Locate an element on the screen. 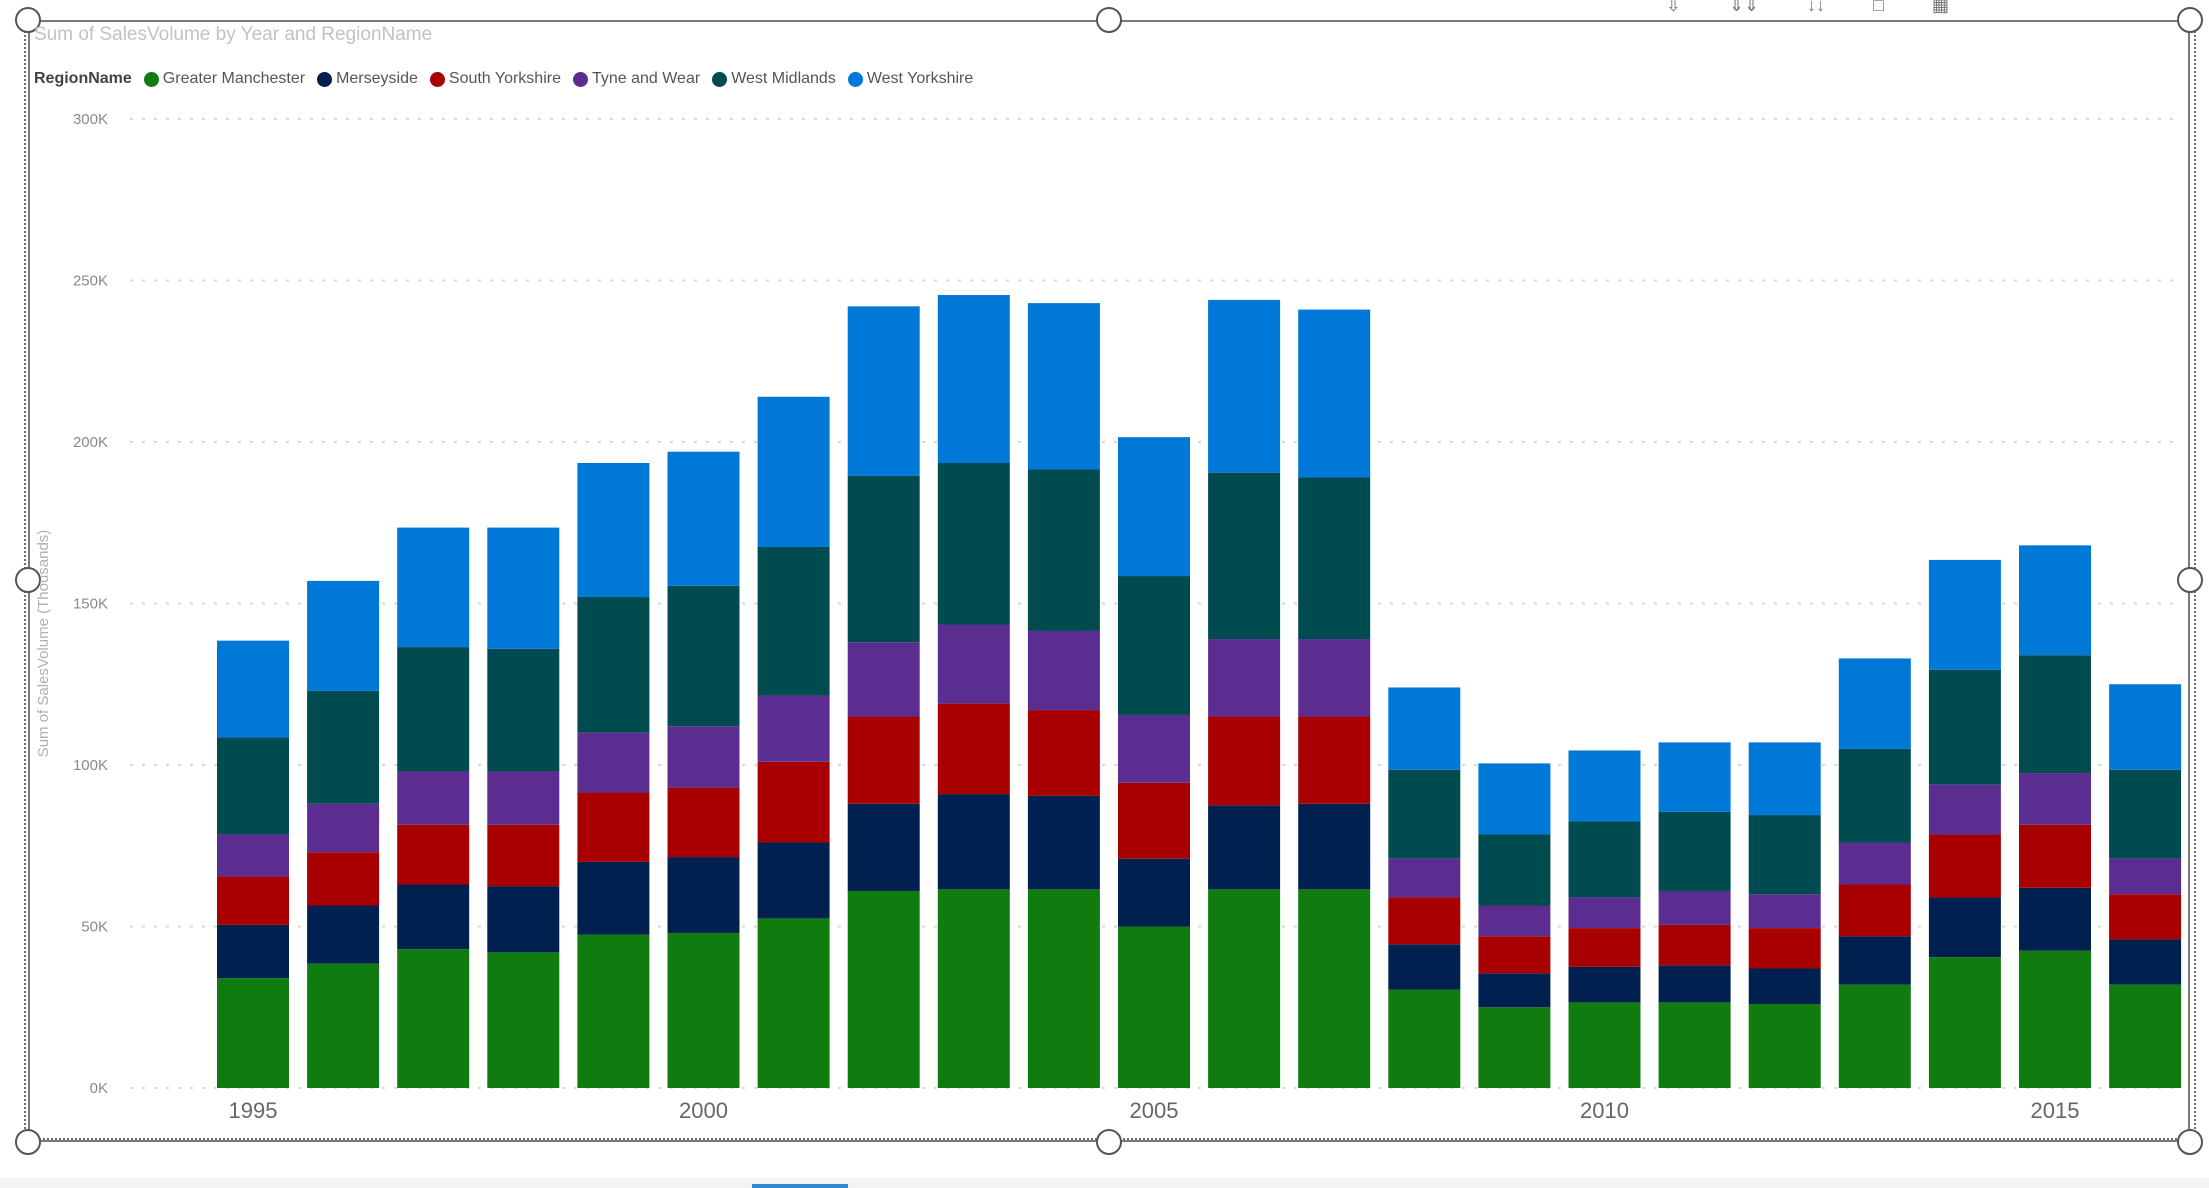 This screenshot has width=2209, height=1188. resize-handle-bottom-right is located at coordinates (2190, 1142).